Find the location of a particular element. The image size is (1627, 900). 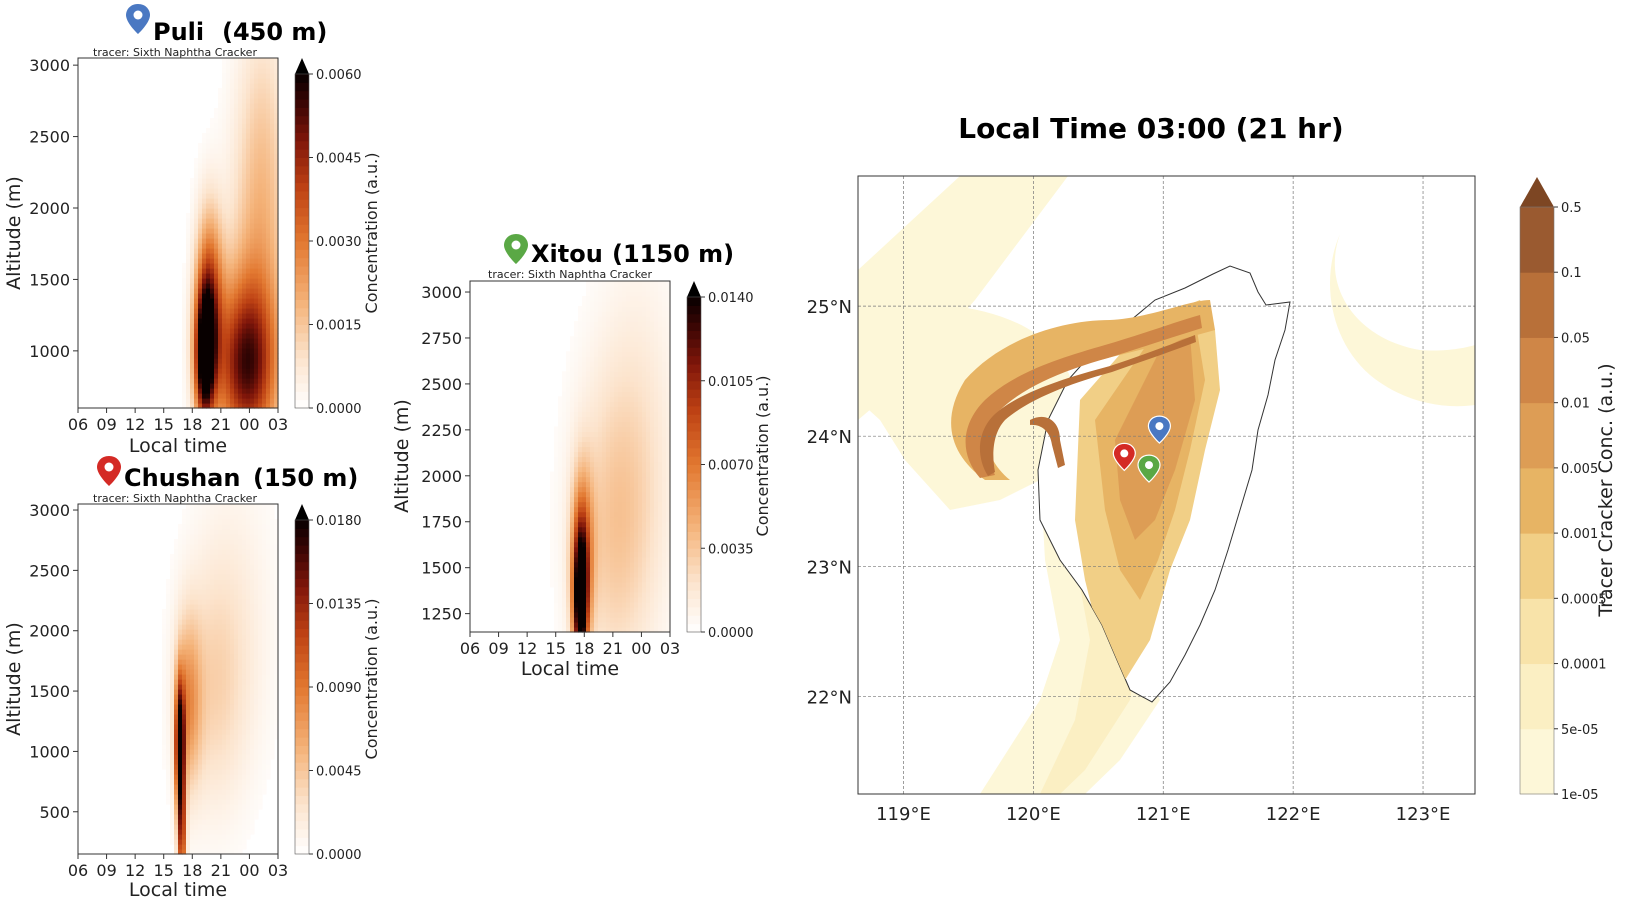

chushan-colorbar-segment is located at coordinates (302, 625).